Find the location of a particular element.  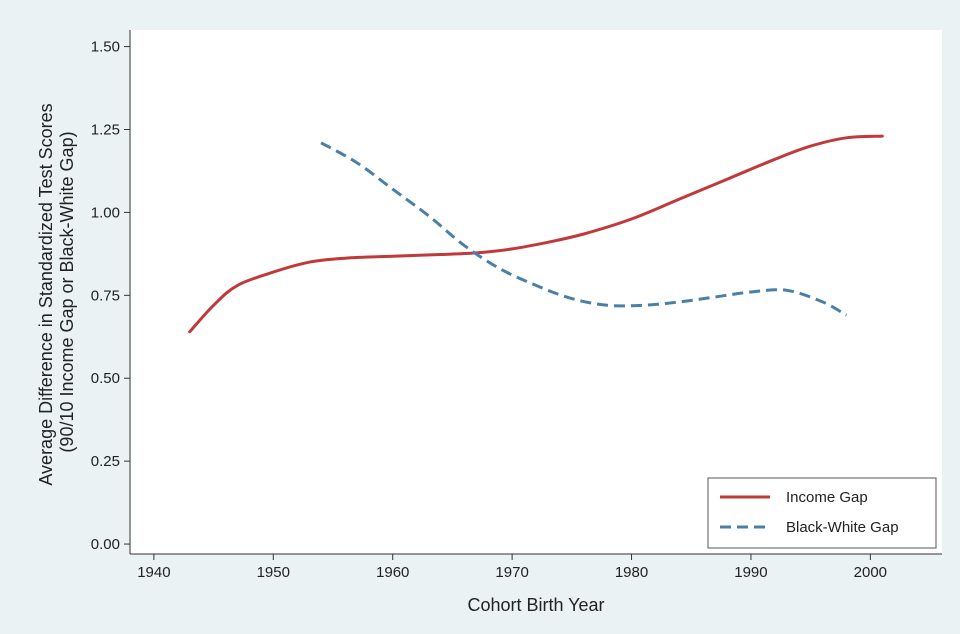

x-axis-title: Cohort Birth Year is located at coordinates (535, 605).